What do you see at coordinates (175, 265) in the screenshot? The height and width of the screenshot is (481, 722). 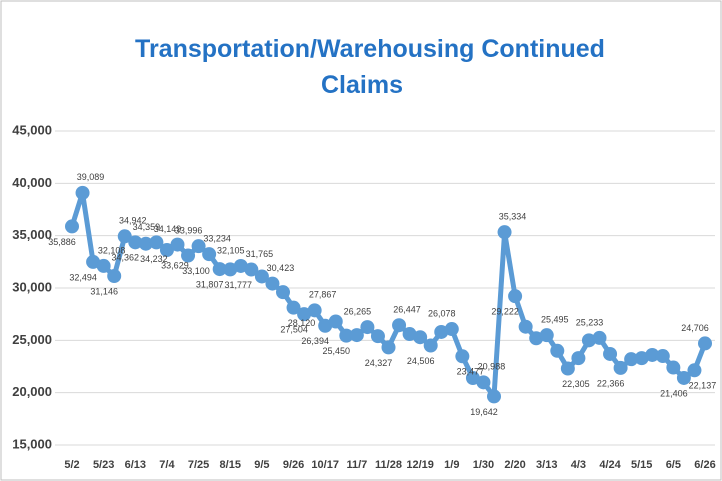 I see `data-label: 33,629` at bounding box center [175, 265].